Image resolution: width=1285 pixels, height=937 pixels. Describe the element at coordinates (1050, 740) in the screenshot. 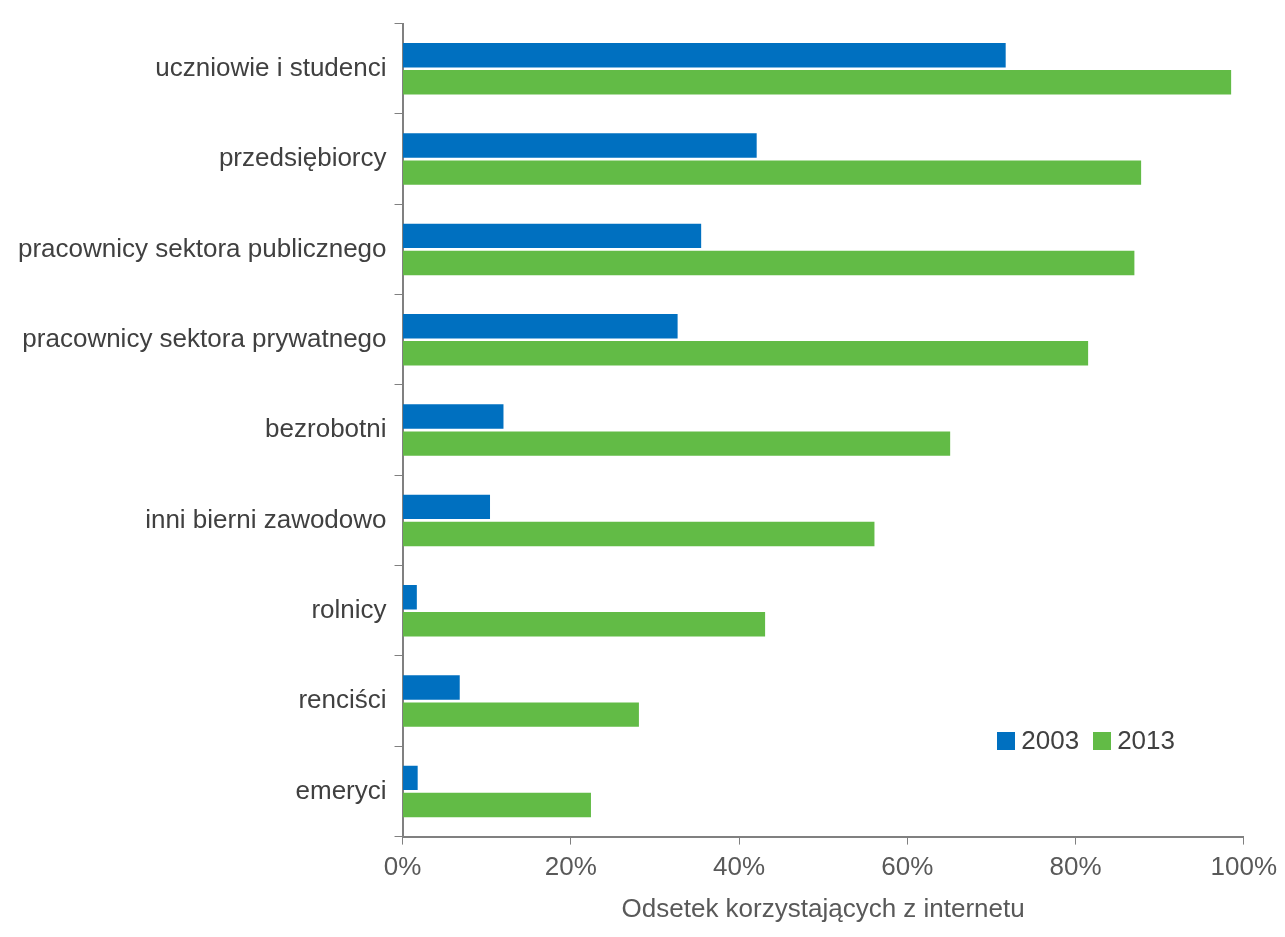

I see `legend-label: 2003` at that location.